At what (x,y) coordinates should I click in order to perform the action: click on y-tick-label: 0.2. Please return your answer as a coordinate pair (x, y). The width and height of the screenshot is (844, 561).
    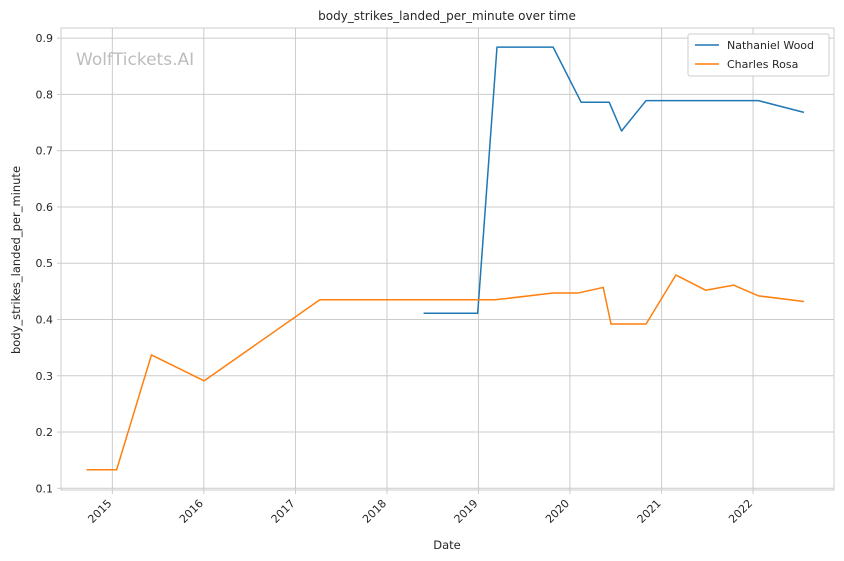
    Looking at the image, I should click on (45, 432).